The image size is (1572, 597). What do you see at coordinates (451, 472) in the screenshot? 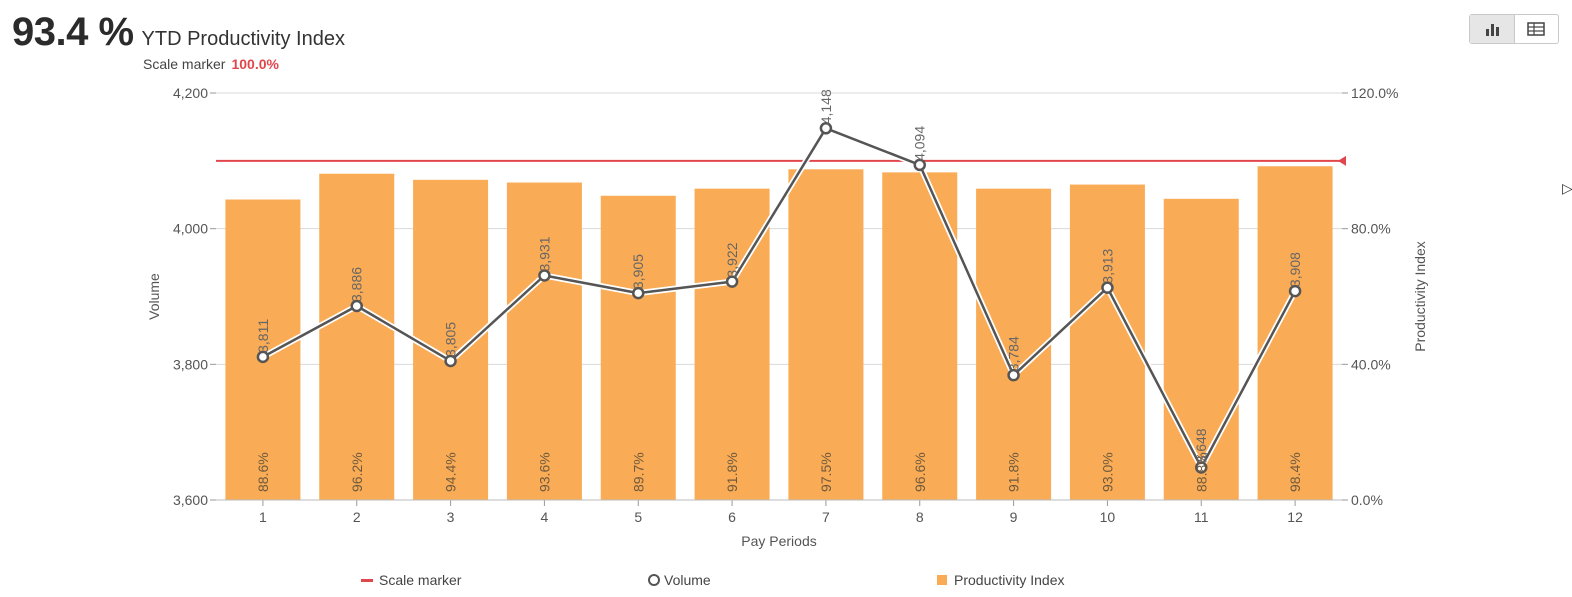
I see `bar-data-label: 94.4%` at bounding box center [451, 472].